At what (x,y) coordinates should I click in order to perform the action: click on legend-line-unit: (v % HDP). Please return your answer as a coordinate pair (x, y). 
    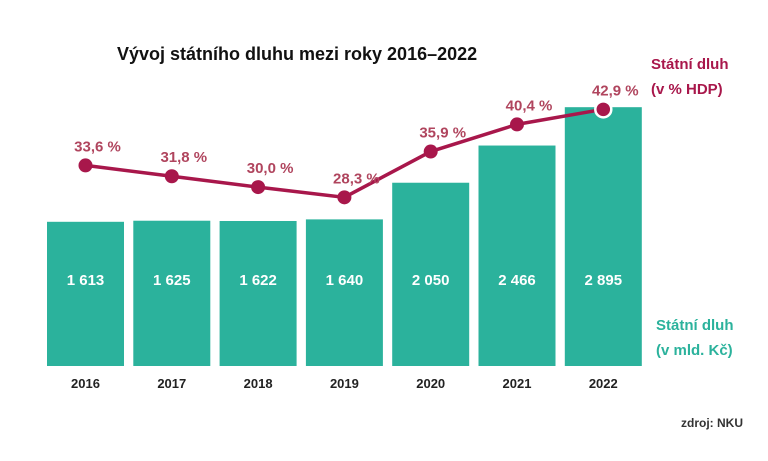
    Looking at the image, I should click on (687, 89).